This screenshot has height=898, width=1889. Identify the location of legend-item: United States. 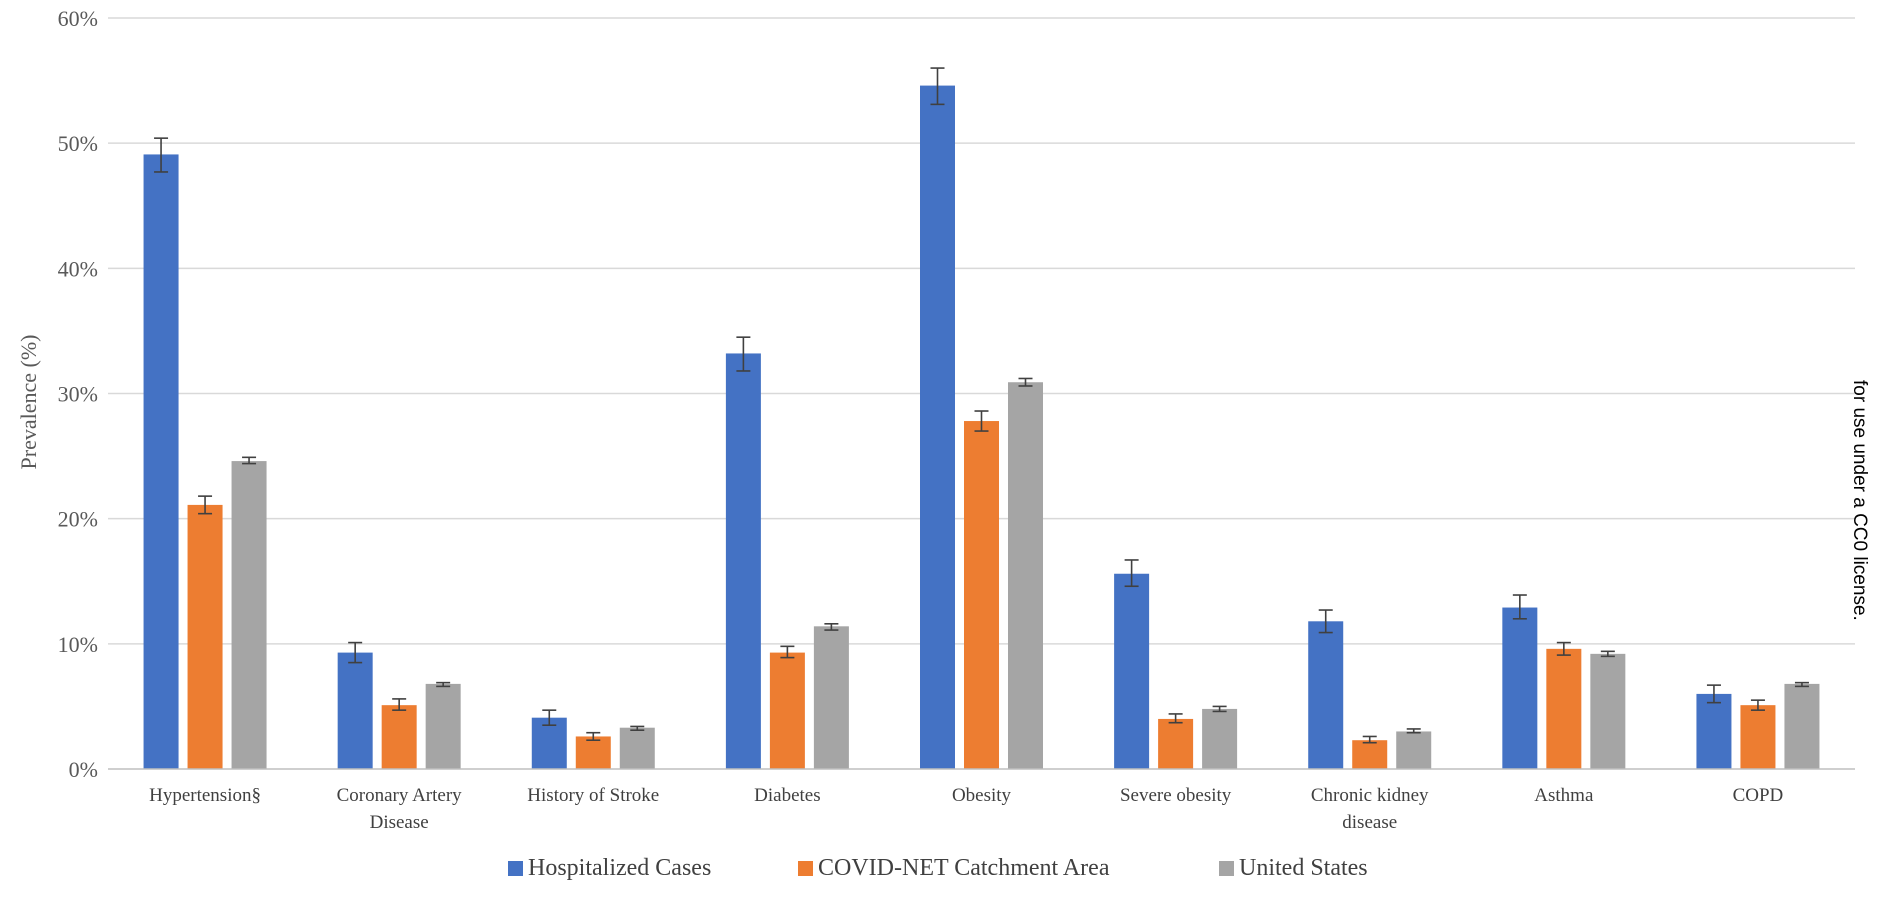
(1293, 868).